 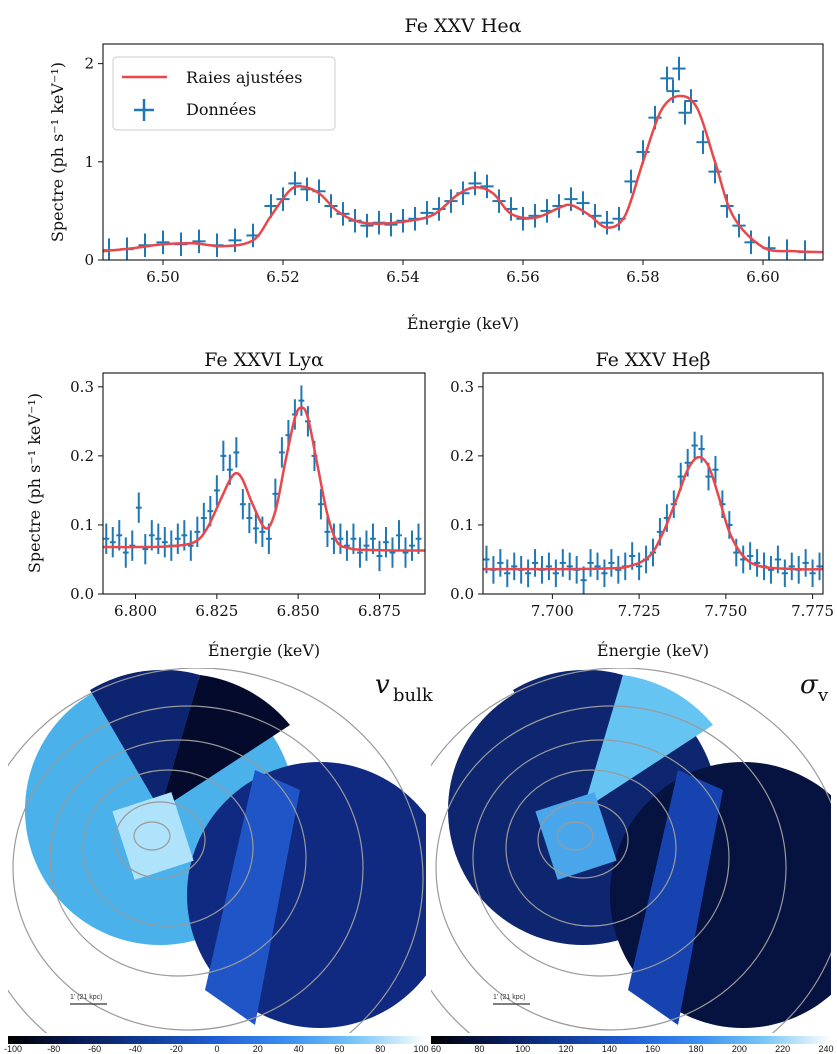 What do you see at coordinates (825, 1049) in the screenshot?
I see `colorbar-tick-label: 240` at bounding box center [825, 1049].